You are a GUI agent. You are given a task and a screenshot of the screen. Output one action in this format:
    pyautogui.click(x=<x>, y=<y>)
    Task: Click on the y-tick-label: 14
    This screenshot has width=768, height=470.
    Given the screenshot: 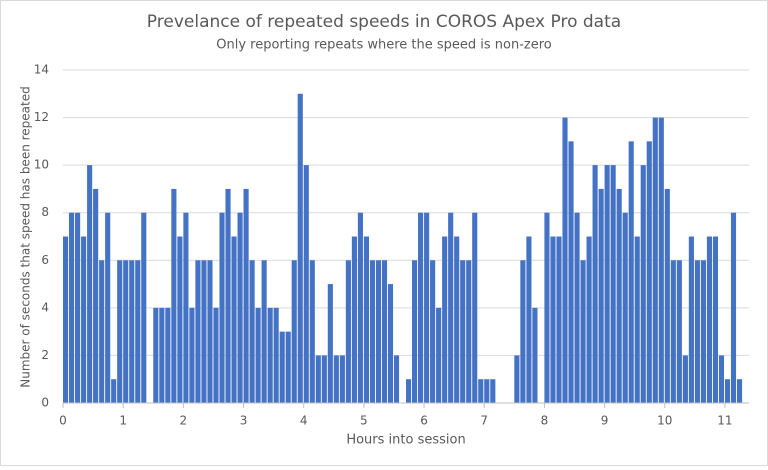 What is the action you would take?
    pyautogui.click(x=41, y=70)
    